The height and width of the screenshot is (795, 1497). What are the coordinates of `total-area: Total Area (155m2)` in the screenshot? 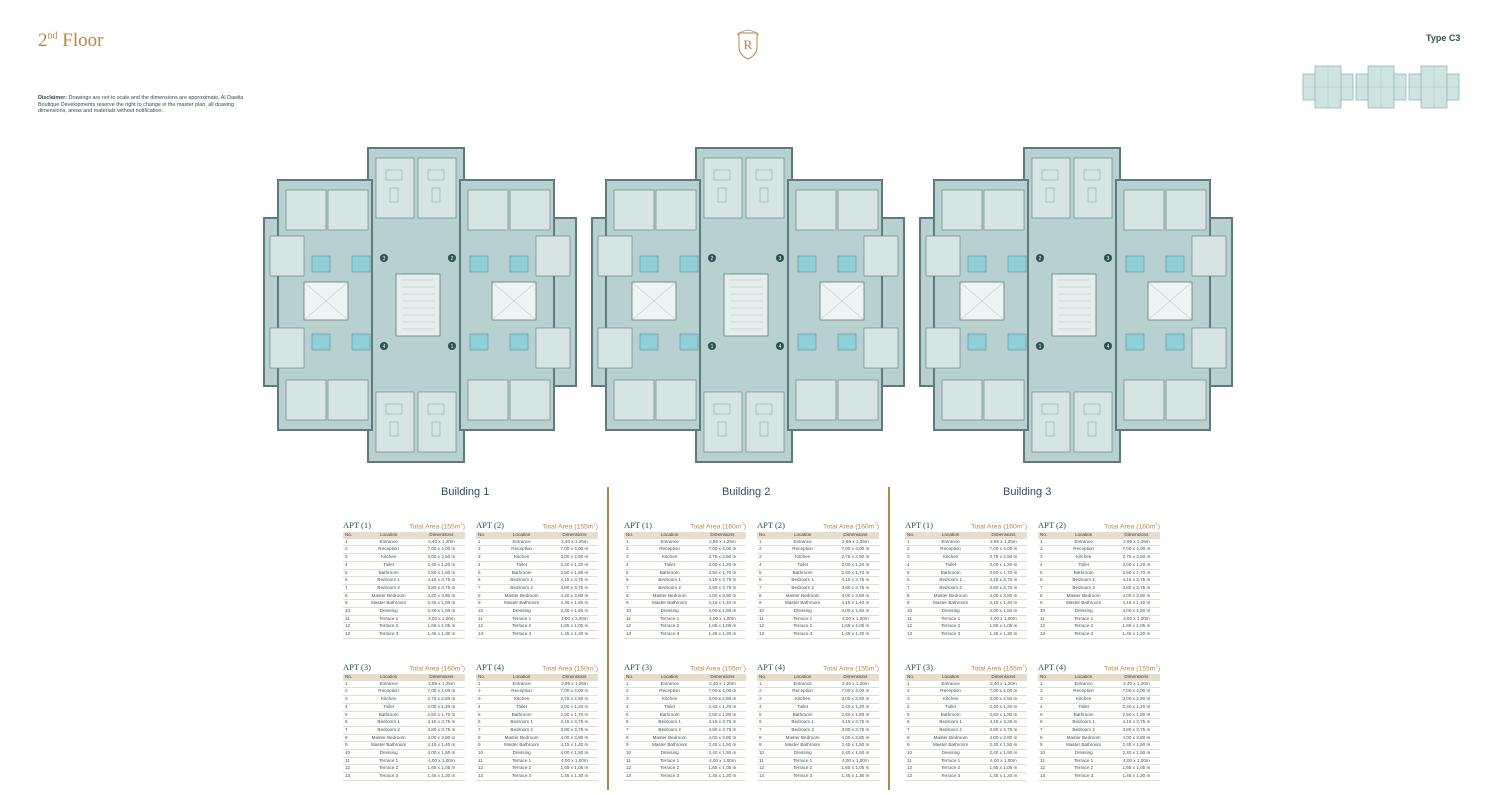 It's located at (570, 525).